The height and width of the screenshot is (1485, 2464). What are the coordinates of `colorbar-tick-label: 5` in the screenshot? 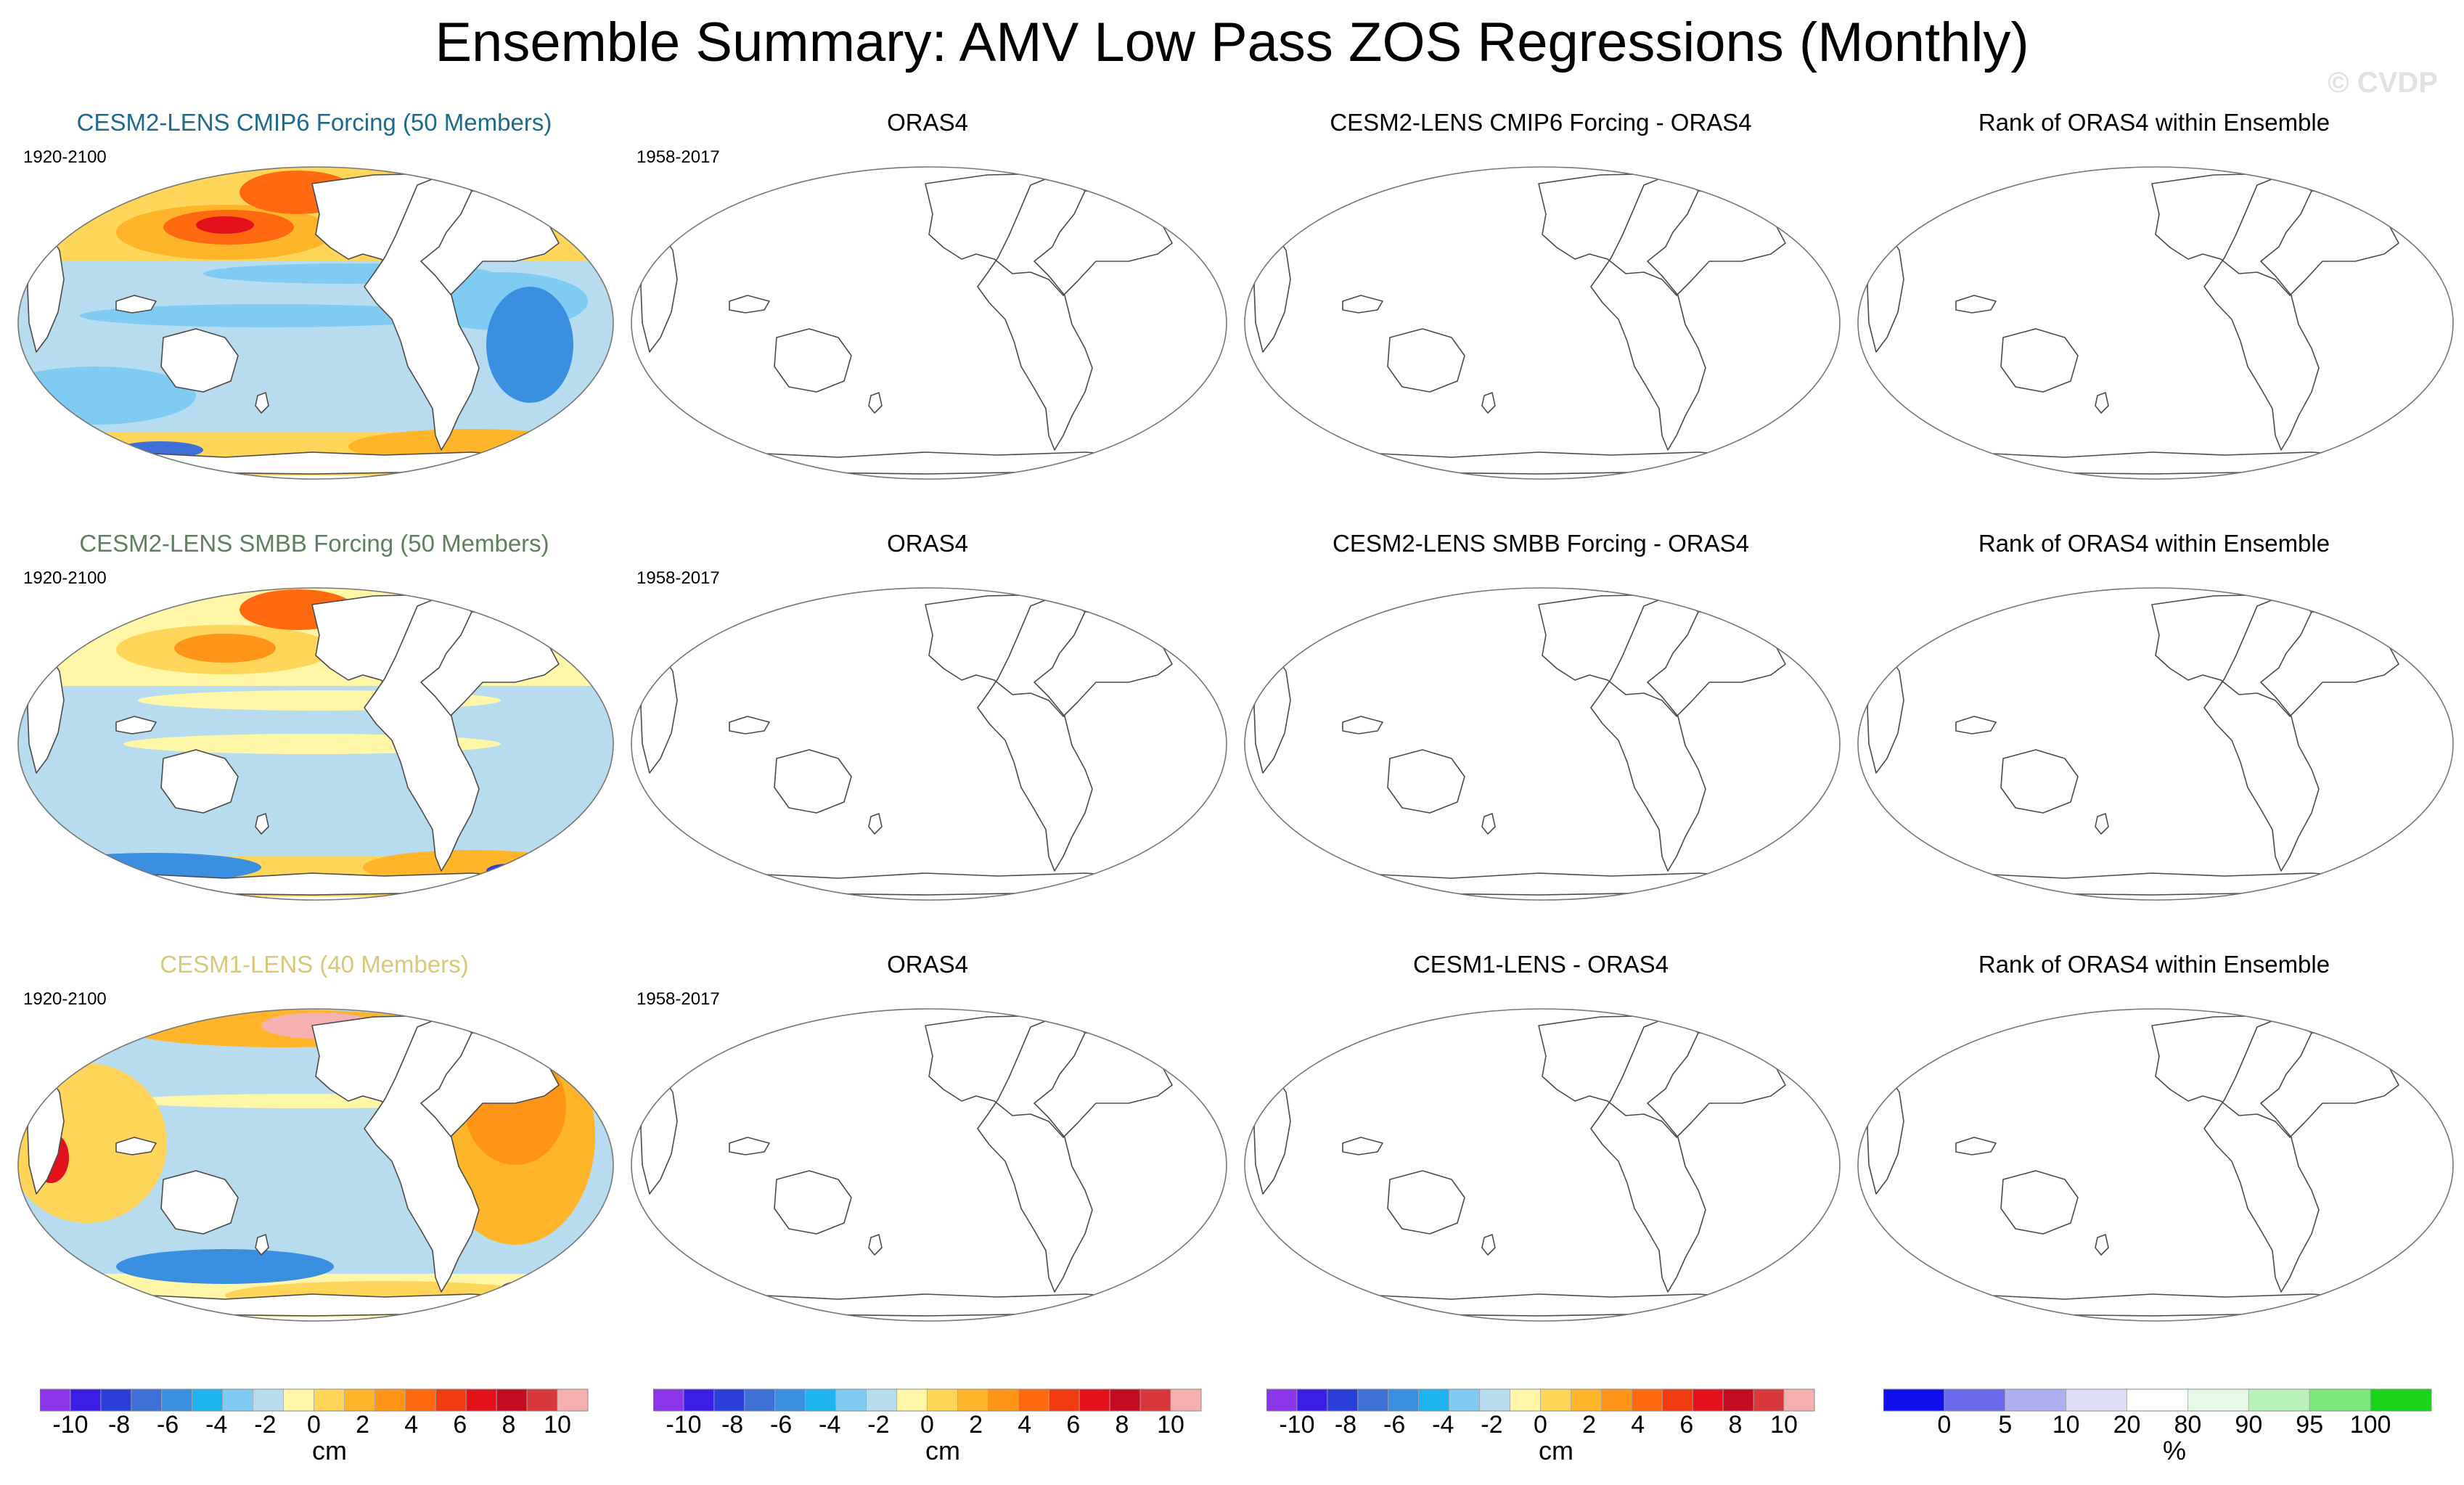 It's located at (2005, 1423).